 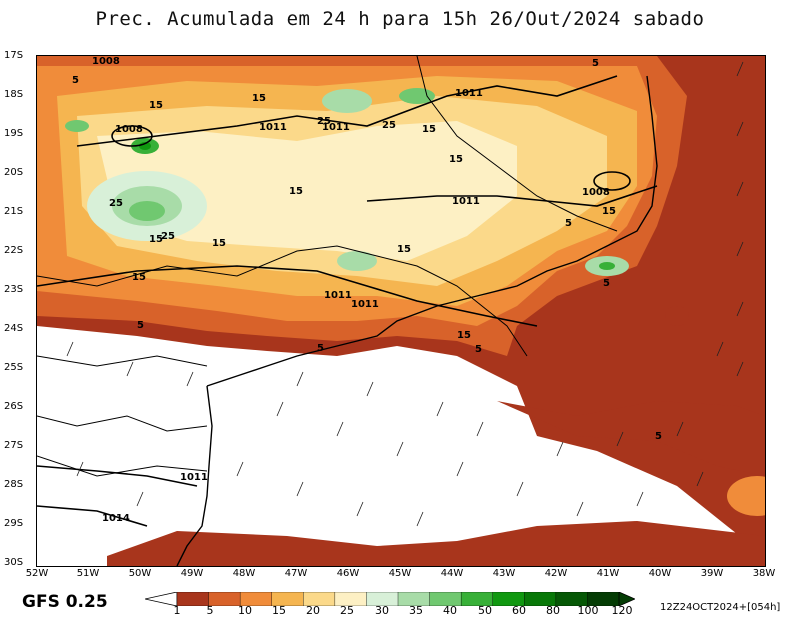 What do you see at coordinates (416, 610) in the screenshot?
I see `colorbar-label: 35` at bounding box center [416, 610].